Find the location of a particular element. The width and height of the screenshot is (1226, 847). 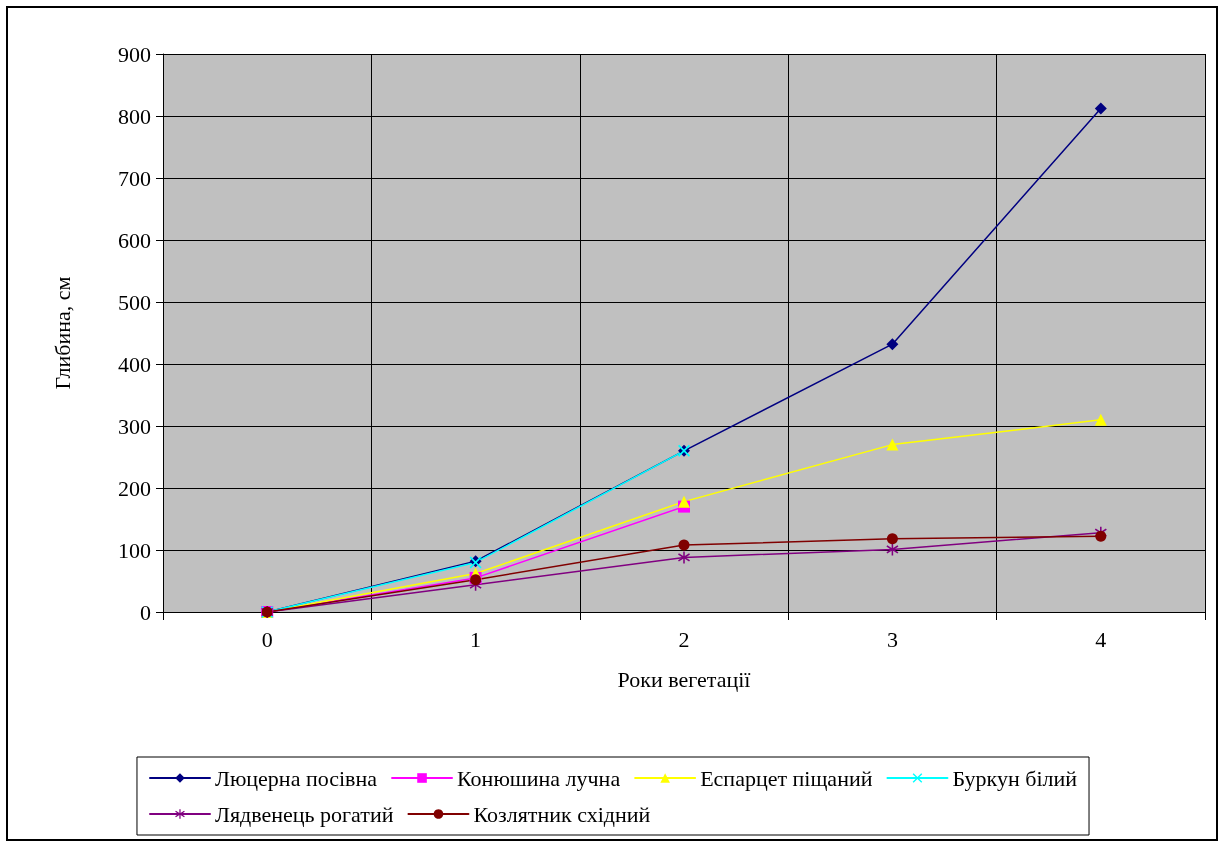

y-tick-label: 200 is located at coordinates (134, 488).